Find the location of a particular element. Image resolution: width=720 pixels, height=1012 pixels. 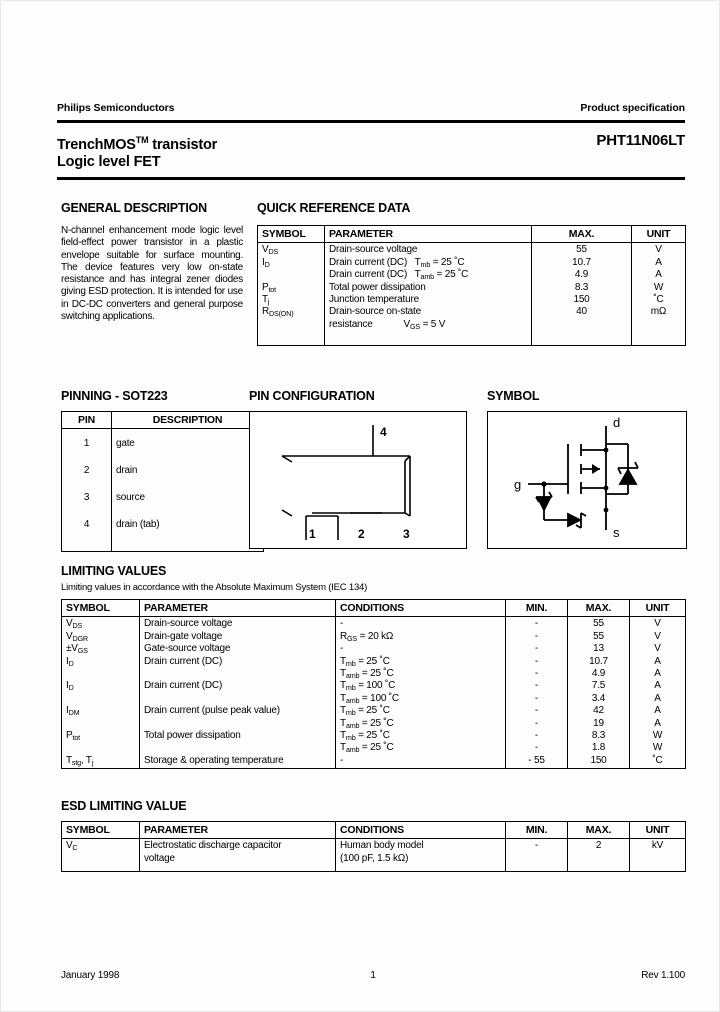

max-value: 55 is located at coordinates (581, 250).